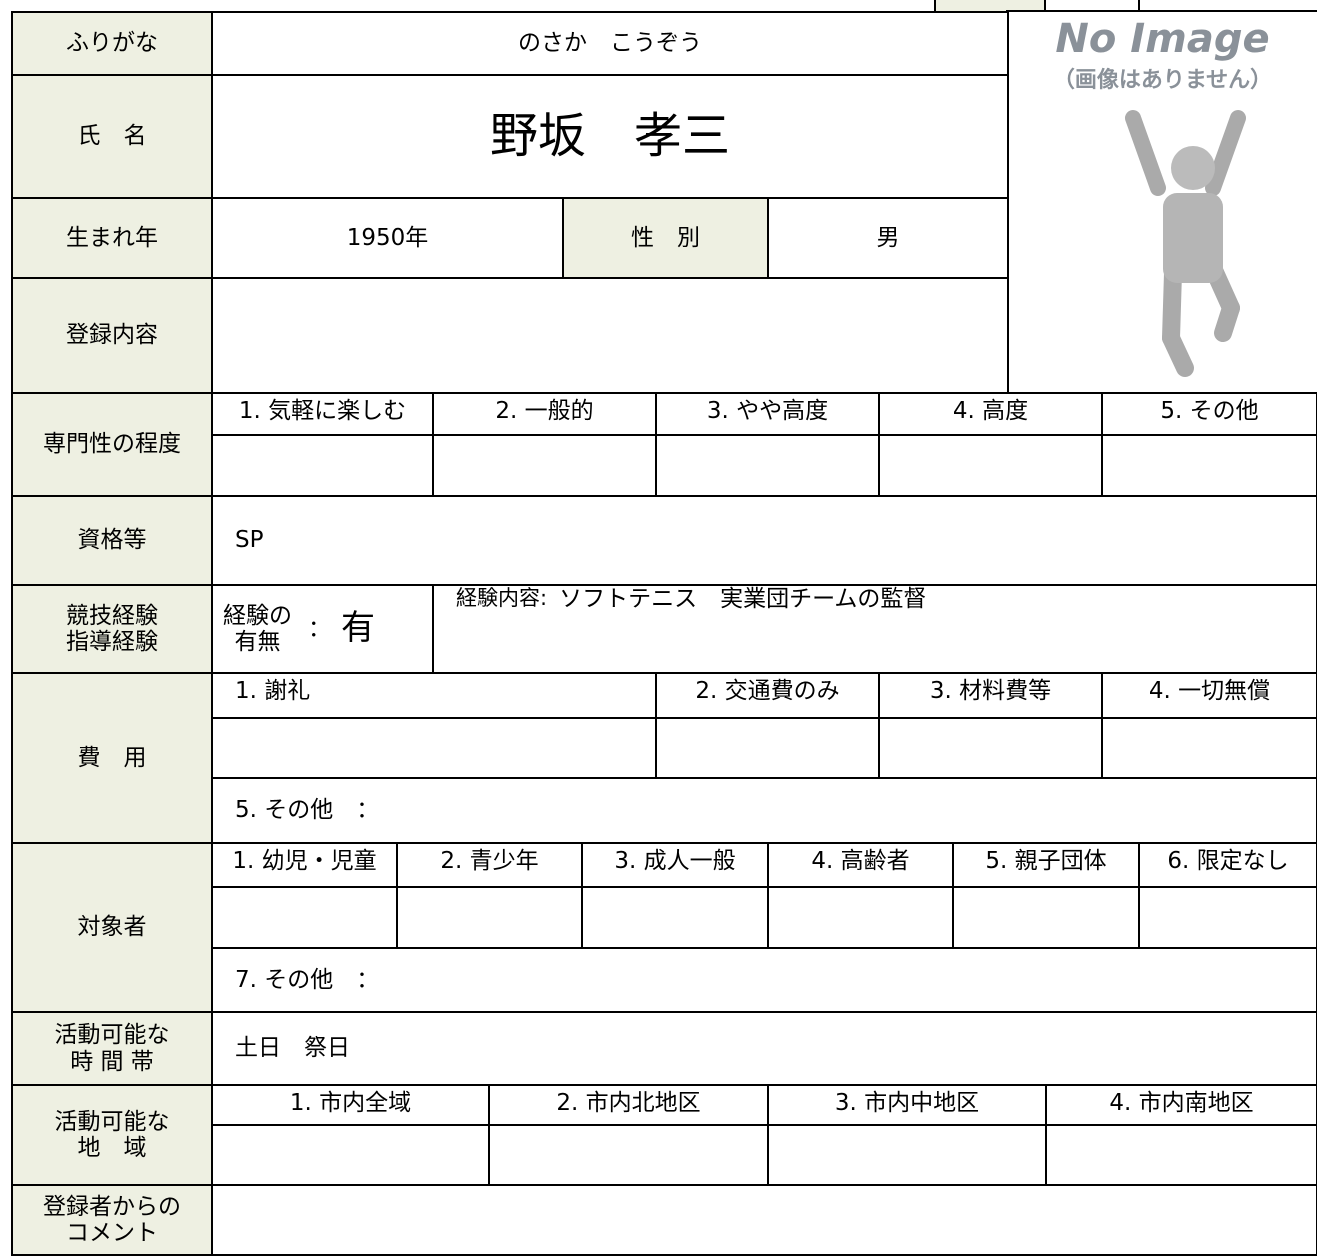  What do you see at coordinates (743, 599) in the screenshot?
I see `content: ソフトテニス 実業団チームの監督` at bounding box center [743, 599].